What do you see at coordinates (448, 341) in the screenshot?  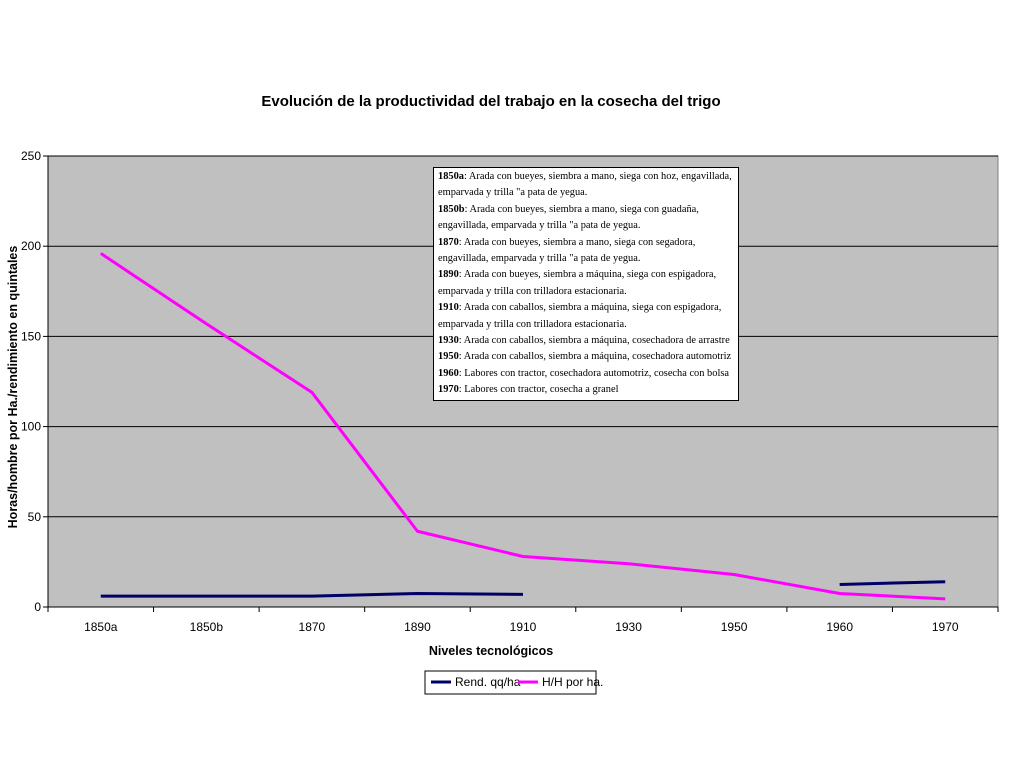 I see `note-key: 1930` at bounding box center [448, 341].